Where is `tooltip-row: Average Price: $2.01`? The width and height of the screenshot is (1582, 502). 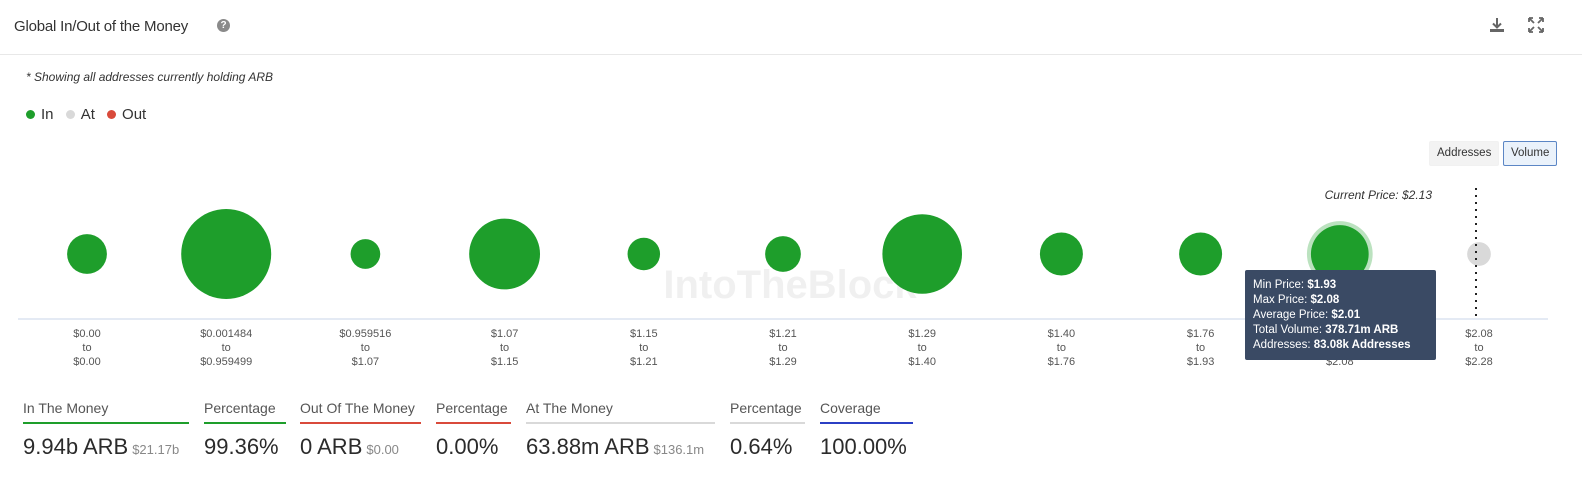 tooltip-row: Average Price: $2.01 is located at coordinates (1344, 315).